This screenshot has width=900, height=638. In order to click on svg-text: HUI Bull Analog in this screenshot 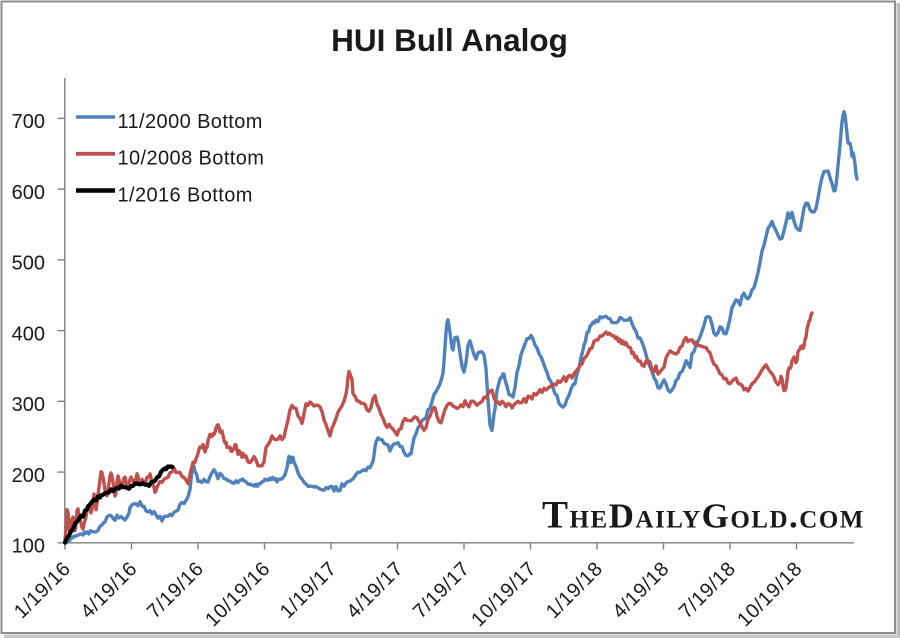, I will do `click(449, 40)`.